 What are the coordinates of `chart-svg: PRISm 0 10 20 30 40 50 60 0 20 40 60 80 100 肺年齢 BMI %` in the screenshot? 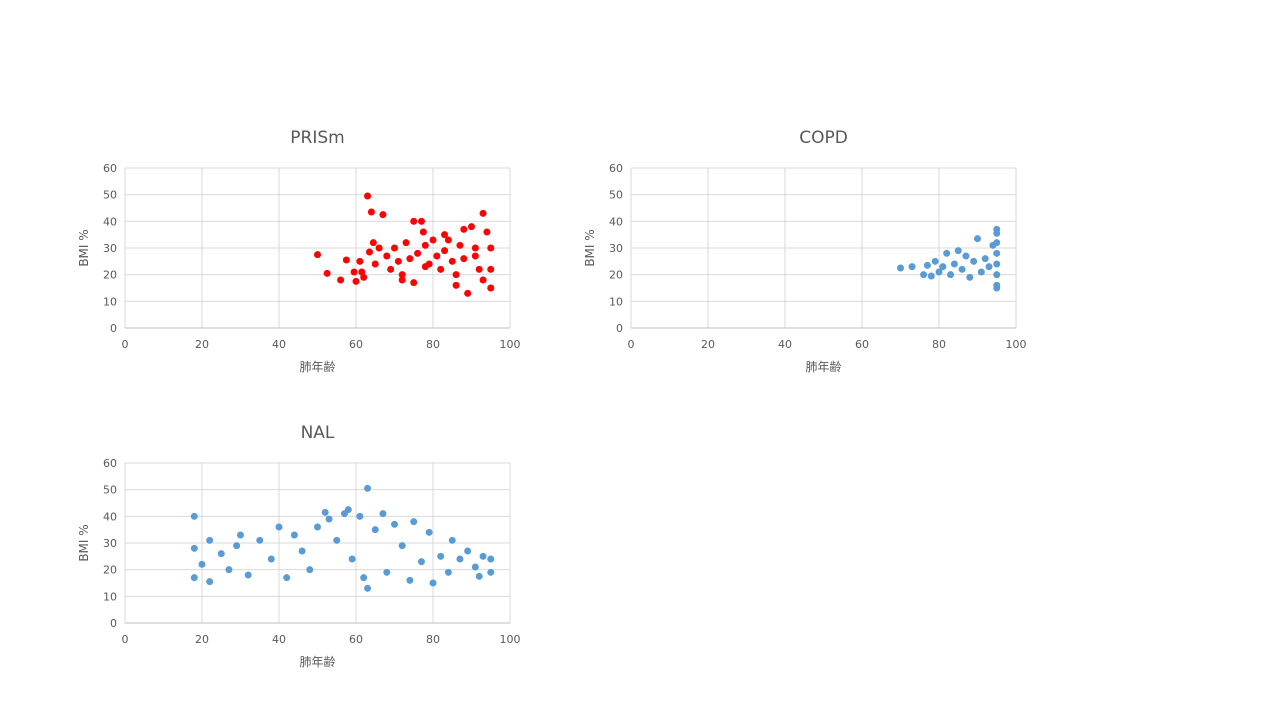 It's located at (299, 251).